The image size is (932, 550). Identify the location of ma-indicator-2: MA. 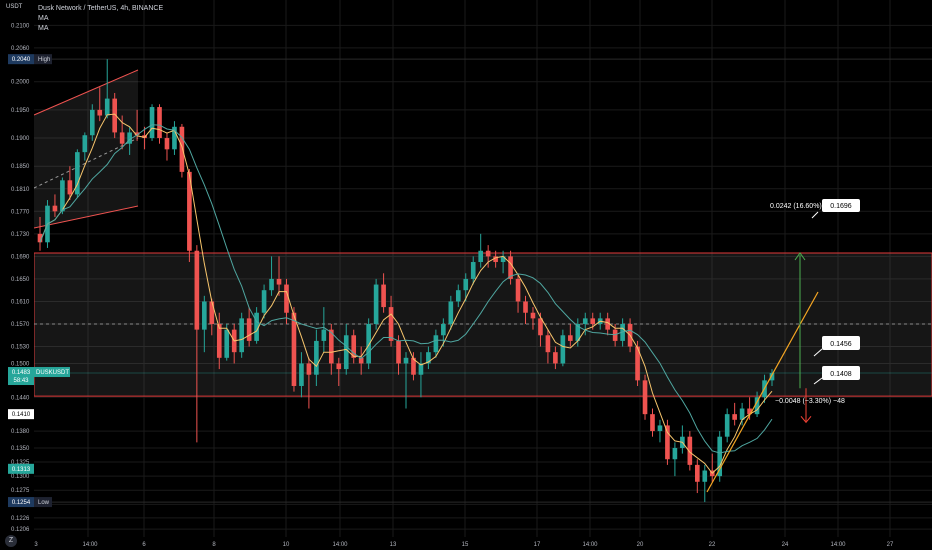
(43, 28).